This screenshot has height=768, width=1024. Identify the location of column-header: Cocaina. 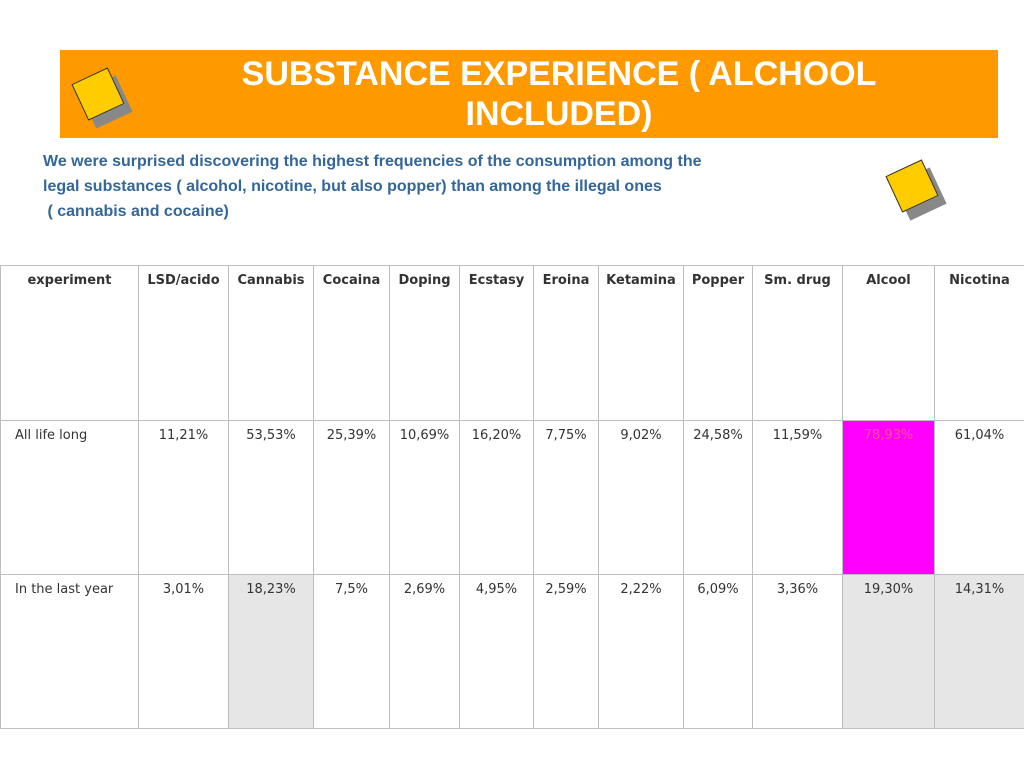
(351, 343).